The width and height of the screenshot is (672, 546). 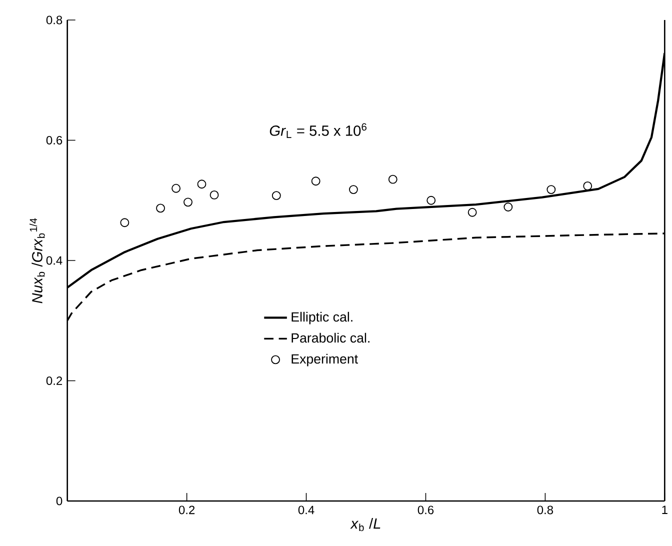 What do you see at coordinates (665, 510) in the screenshot?
I see `x-tick-label: 1` at bounding box center [665, 510].